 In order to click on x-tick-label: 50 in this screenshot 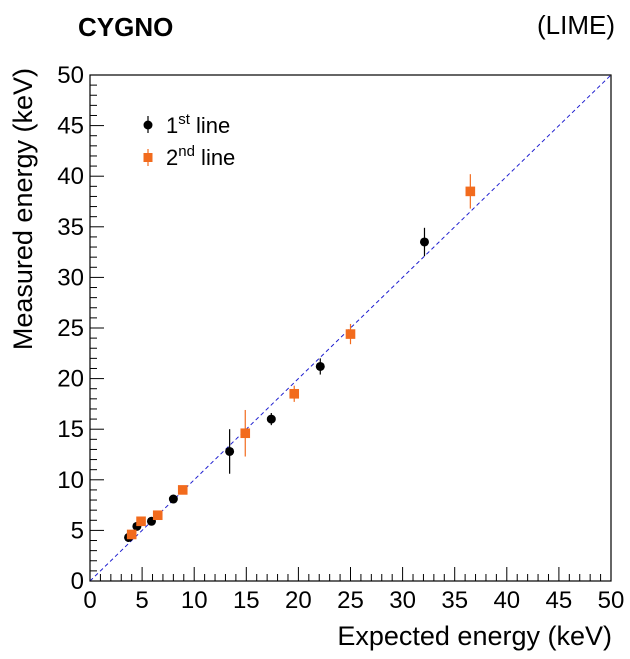, I will do `click(611, 600)`.